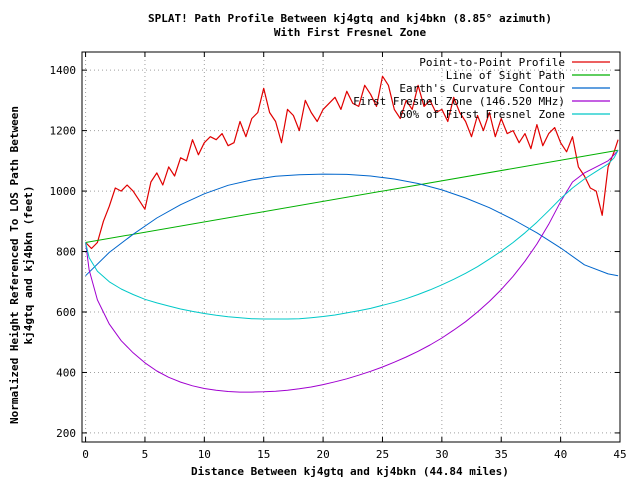 The image size is (640, 480). I want to click on legend-label: Earth's Curvature Contour, so click(482, 88).